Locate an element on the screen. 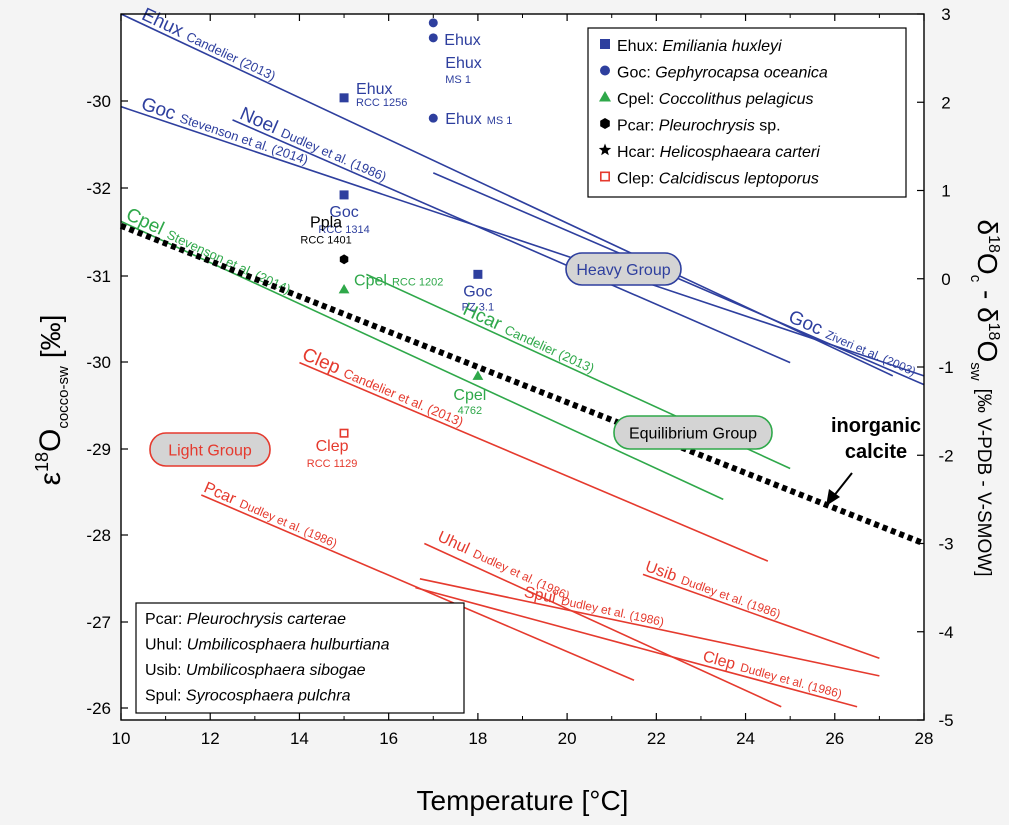 This screenshot has height=825, width=1009. legend-species: Pleurochrysis is located at coordinates (707, 126).